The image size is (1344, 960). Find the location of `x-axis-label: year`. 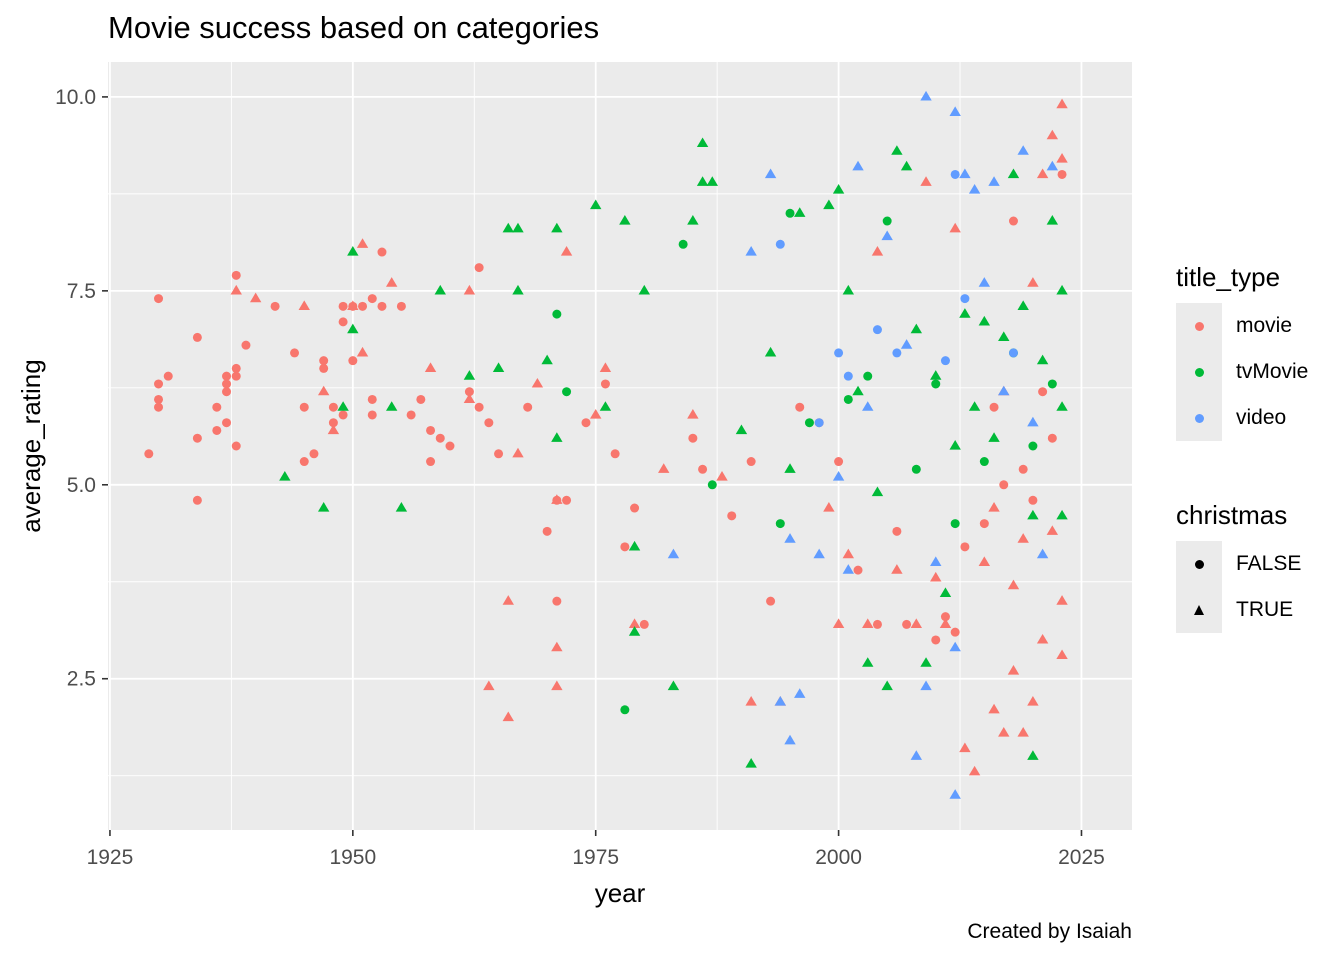

x-axis-label: year is located at coordinates (620, 893).